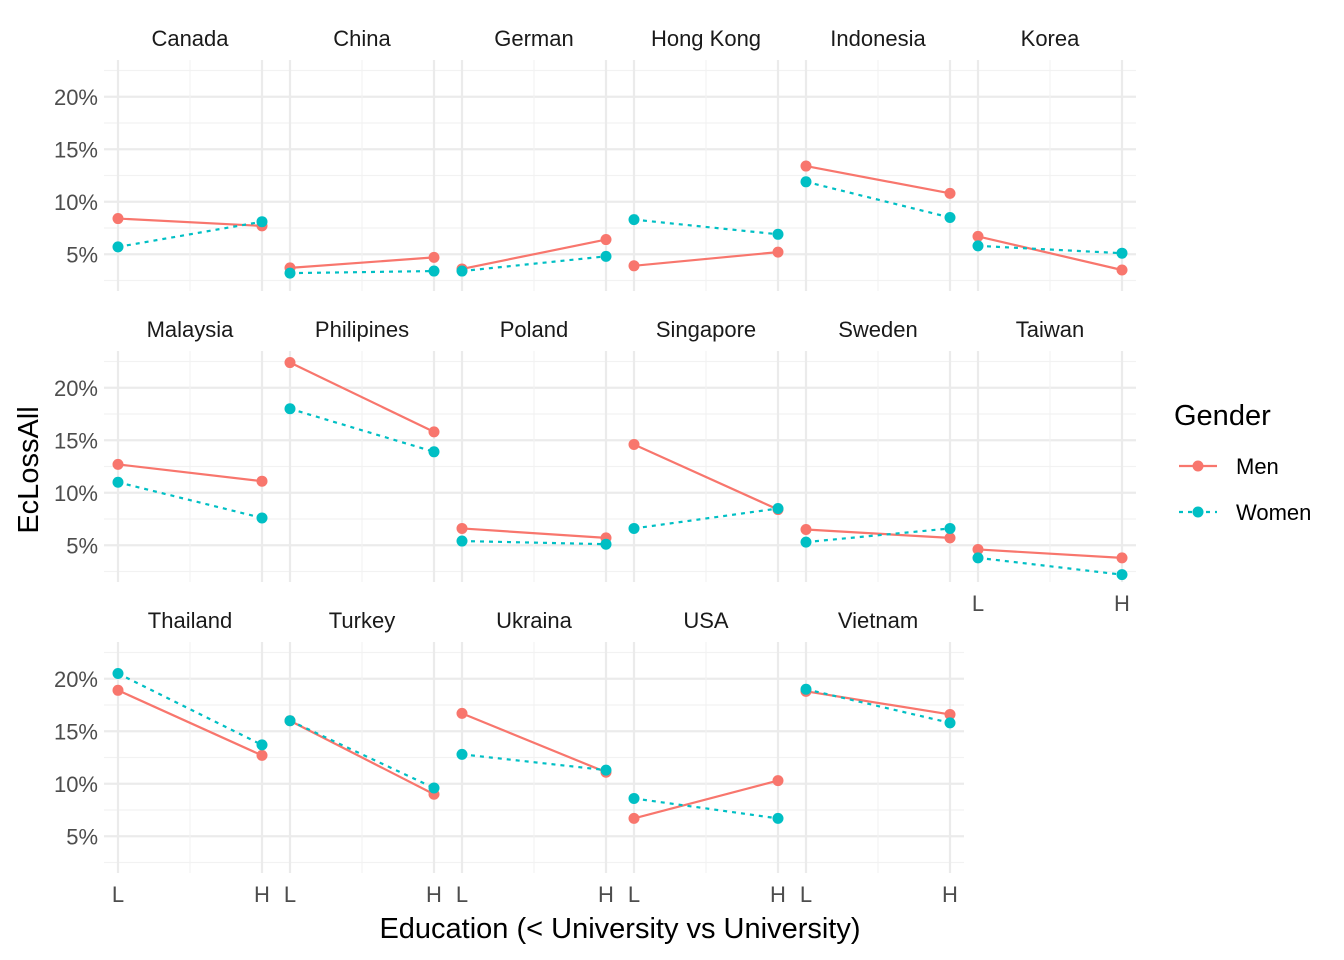  What do you see at coordinates (706, 38) in the screenshot?
I see `facet-title: Hong Kong` at bounding box center [706, 38].